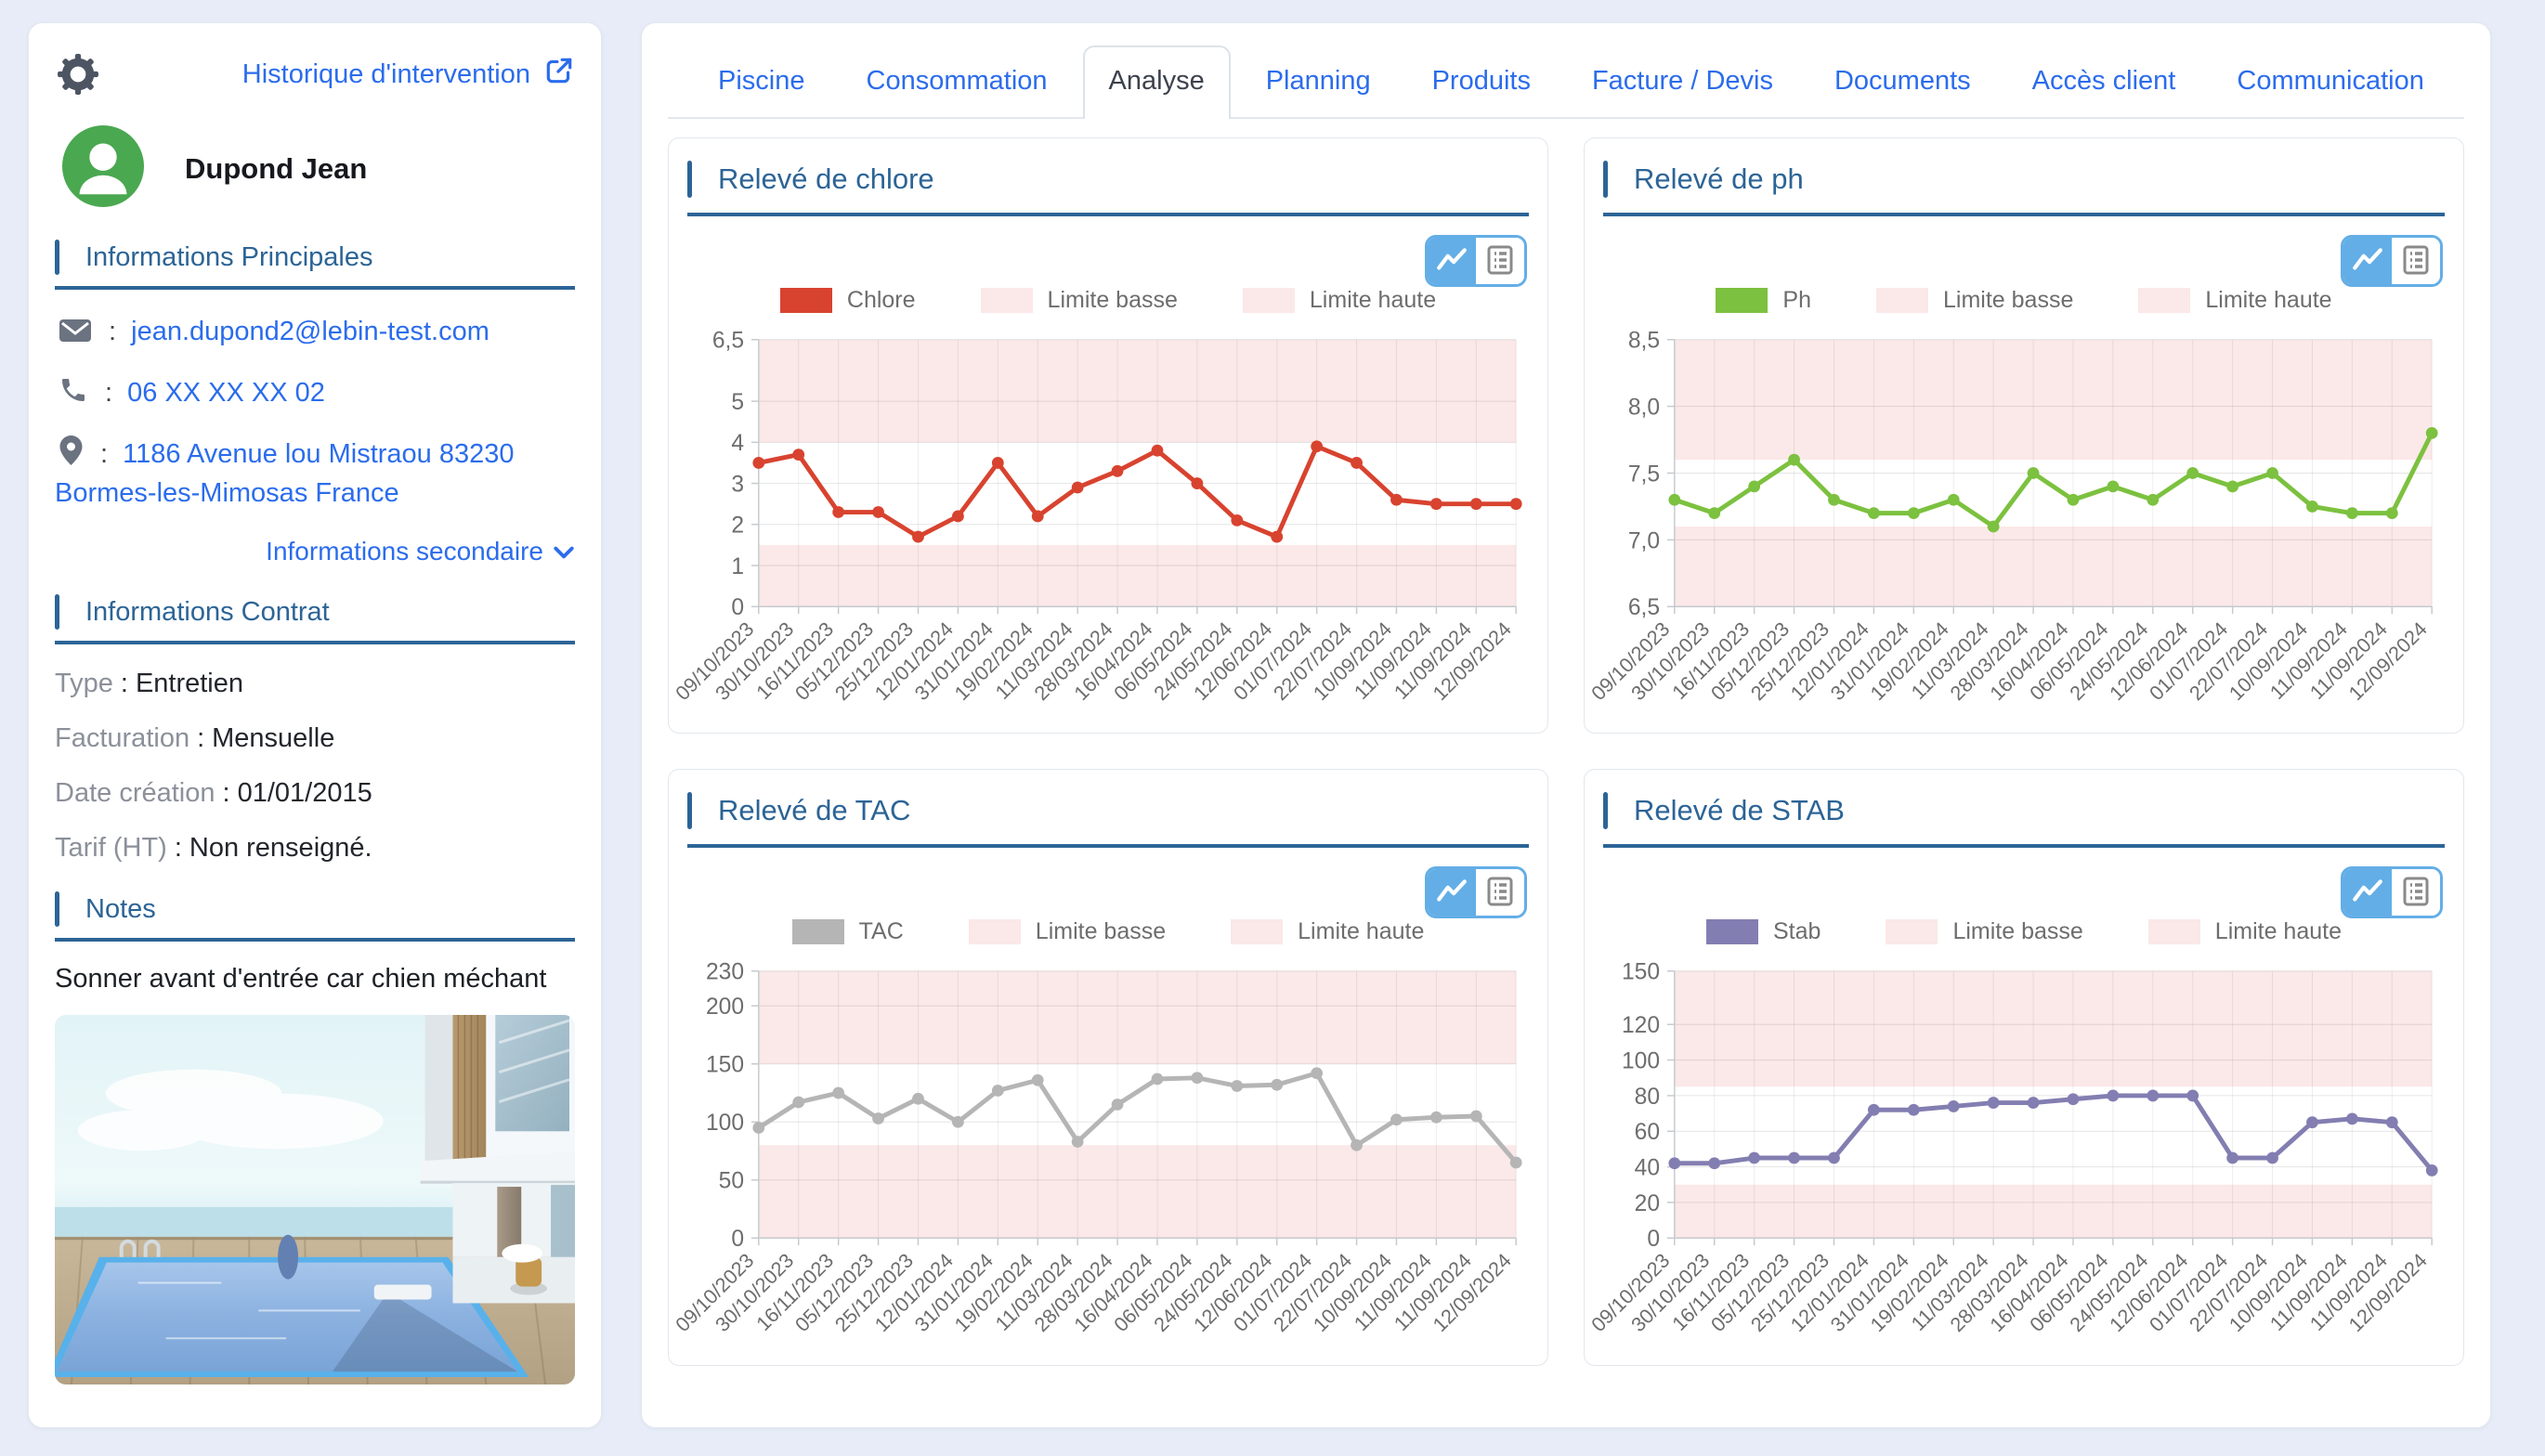 The width and height of the screenshot is (2545, 1456). I want to click on limit-low-band, so click(2053, 1212).